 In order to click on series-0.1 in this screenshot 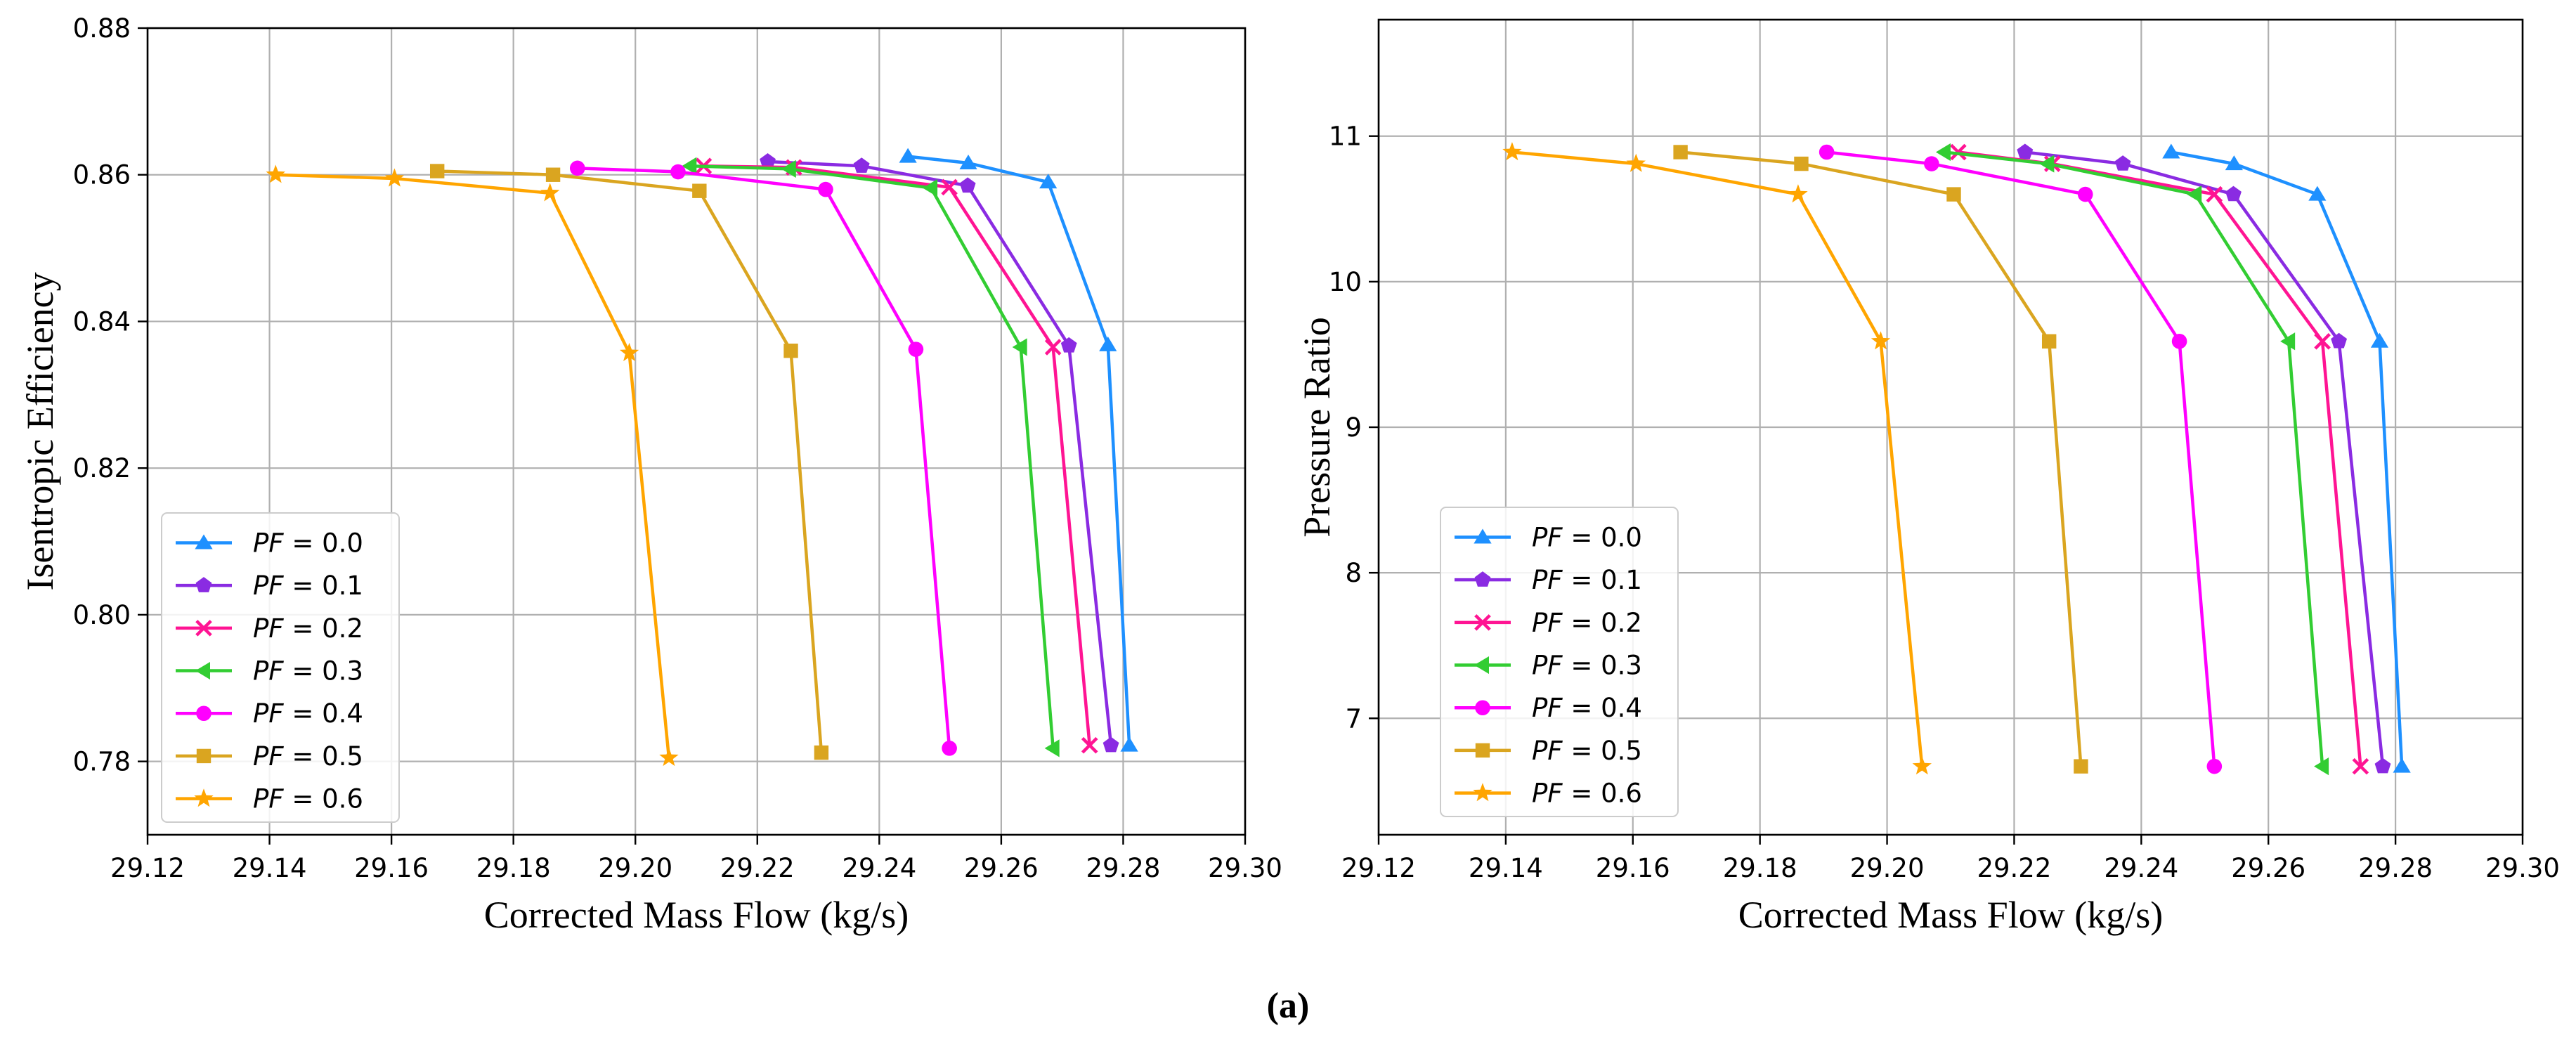, I will do `click(939, 452)`.